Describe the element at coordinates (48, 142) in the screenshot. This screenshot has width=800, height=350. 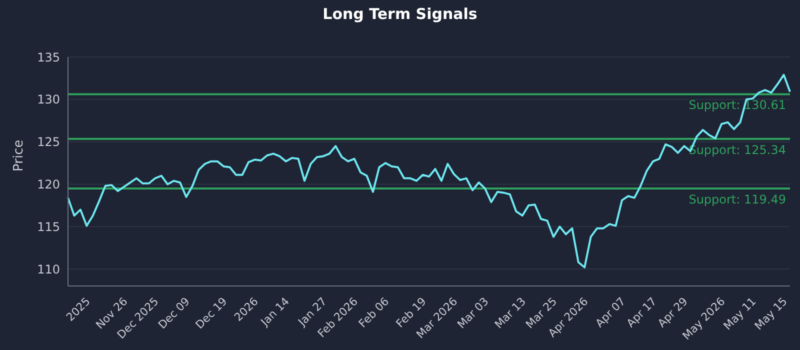
I see `y-tick-label: 125` at that location.